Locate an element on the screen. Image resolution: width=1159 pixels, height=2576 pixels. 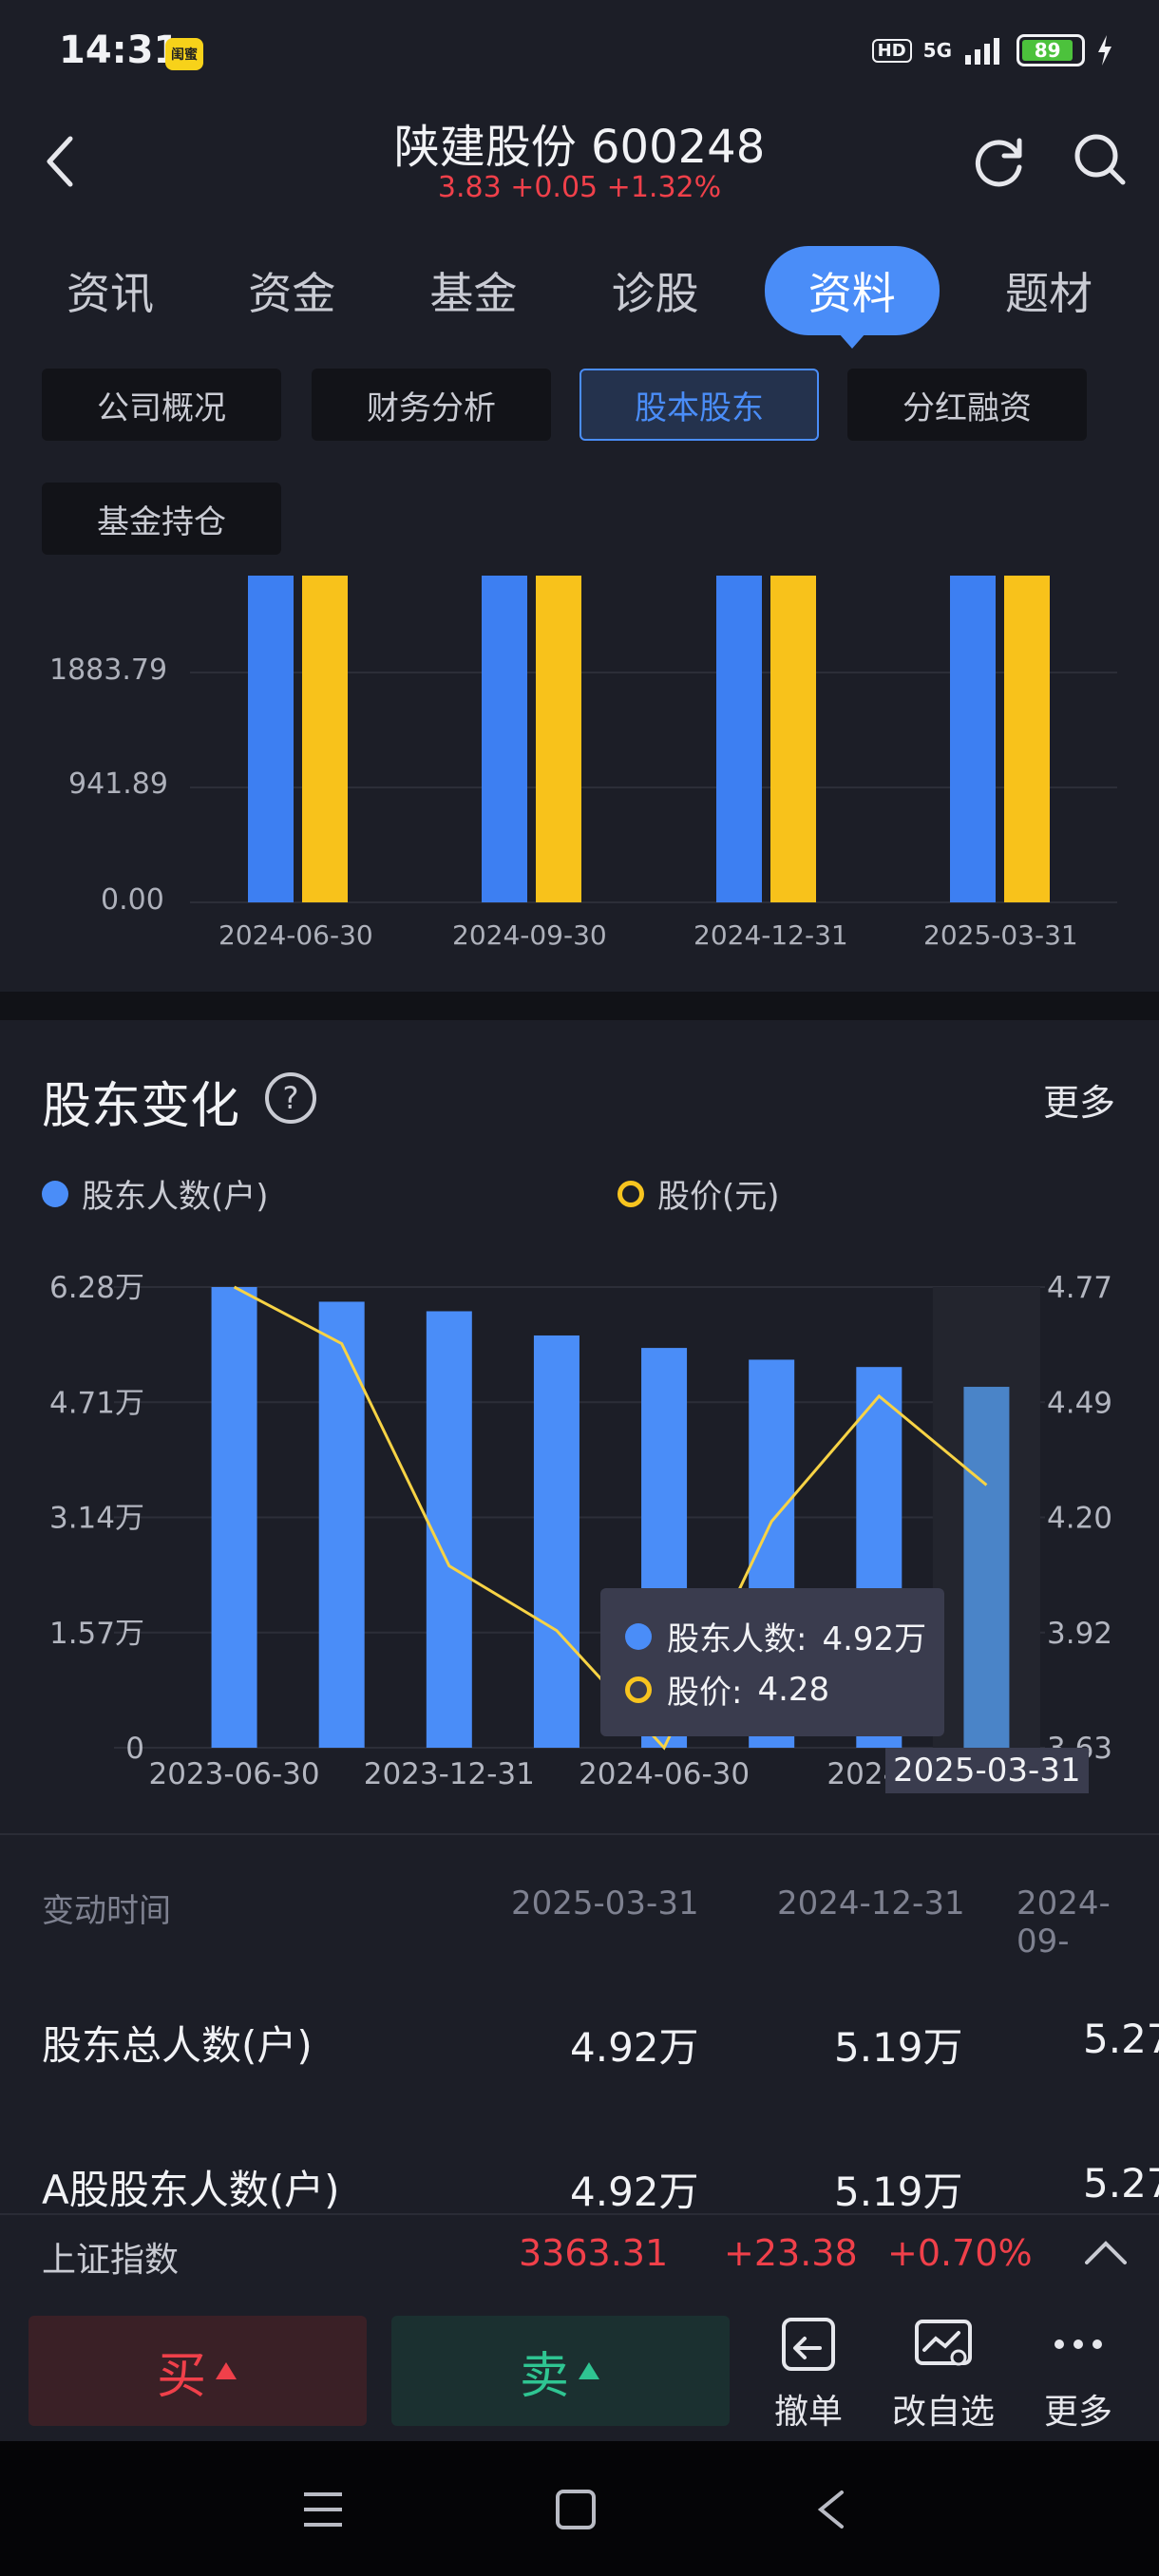
status-time: 14:31 is located at coordinates (119, 50).